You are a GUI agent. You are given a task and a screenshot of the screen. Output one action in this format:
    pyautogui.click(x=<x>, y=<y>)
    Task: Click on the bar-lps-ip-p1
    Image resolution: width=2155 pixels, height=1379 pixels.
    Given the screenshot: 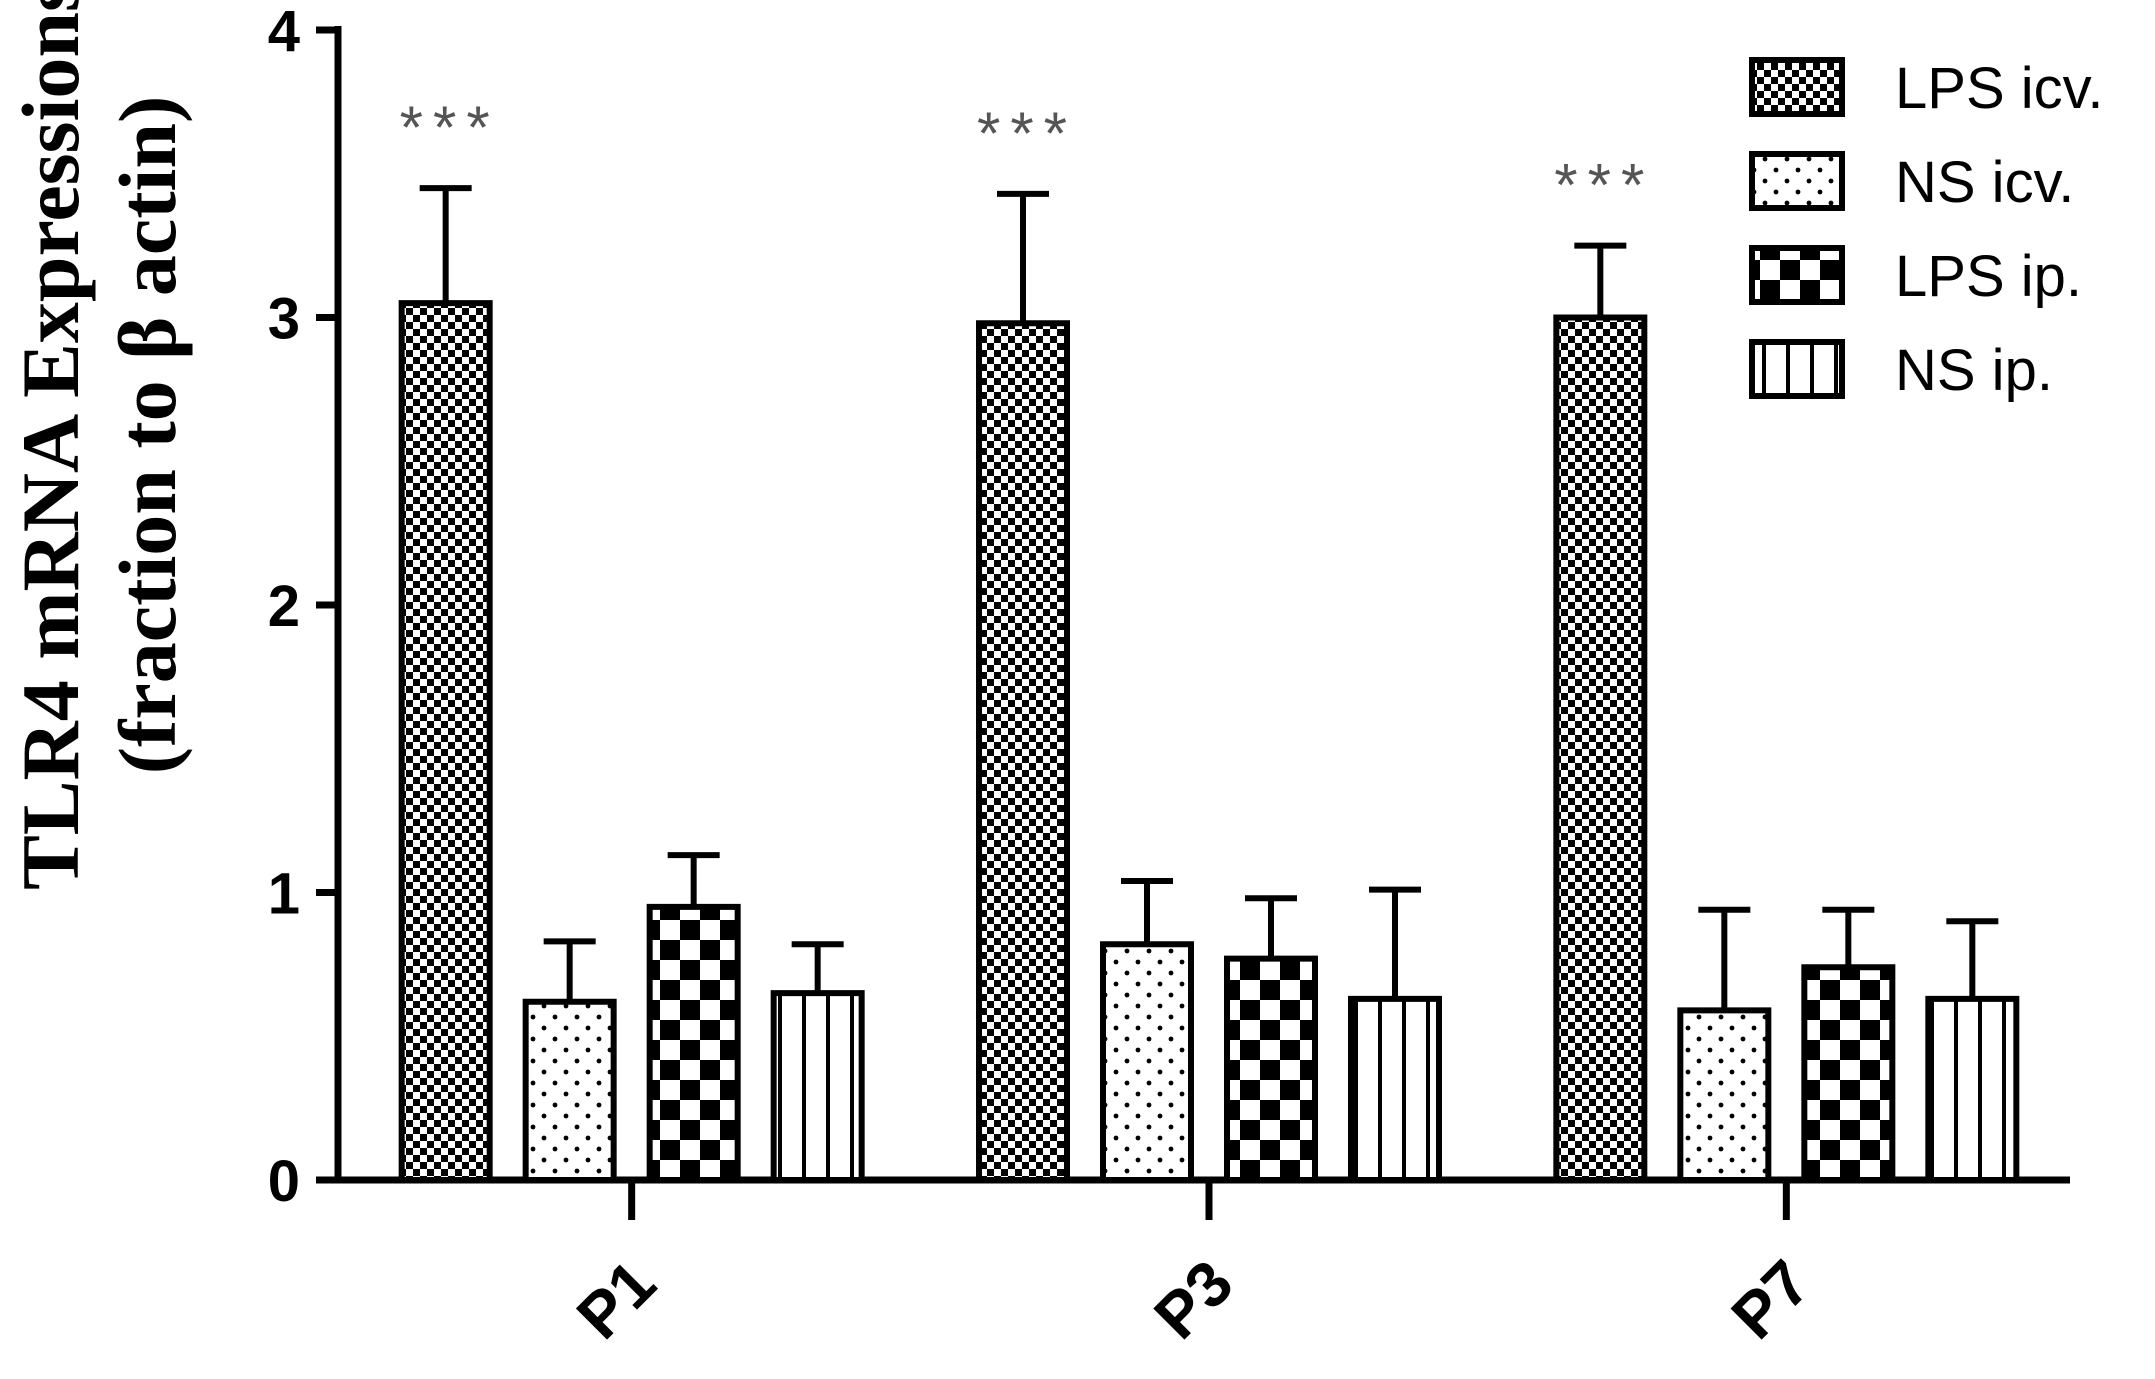 What is the action you would take?
    pyautogui.click(x=693, y=1043)
    